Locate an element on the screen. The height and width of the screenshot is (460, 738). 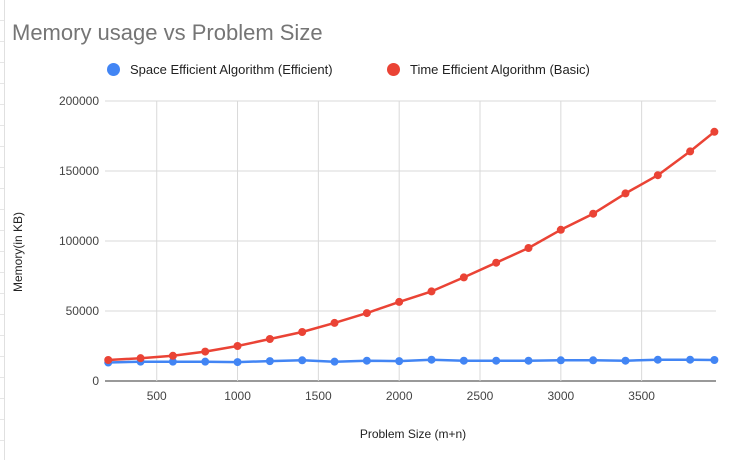
x-tick-label: 2000 is located at coordinates (399, 396).